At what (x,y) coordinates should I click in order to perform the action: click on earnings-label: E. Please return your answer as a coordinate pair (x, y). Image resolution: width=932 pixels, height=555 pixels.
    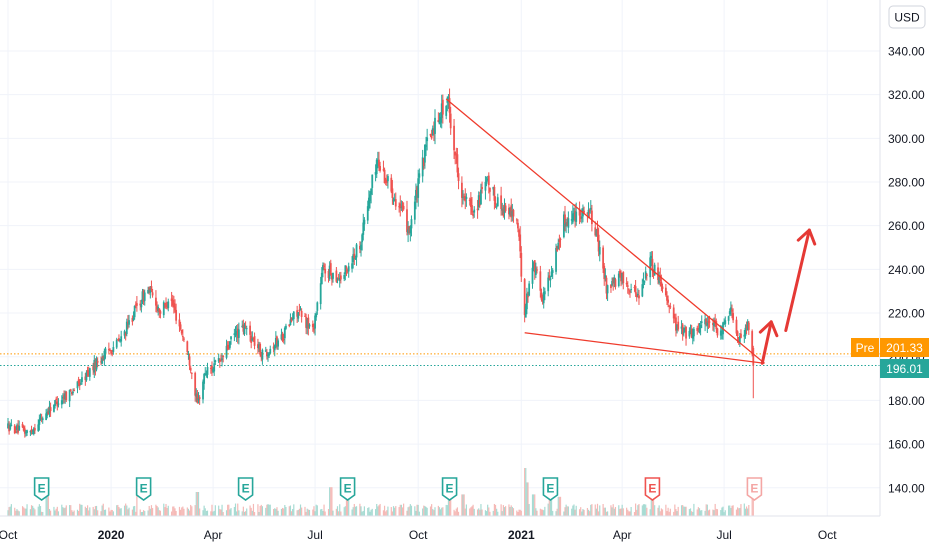
    Looking at the image, I should click on (450, 489).